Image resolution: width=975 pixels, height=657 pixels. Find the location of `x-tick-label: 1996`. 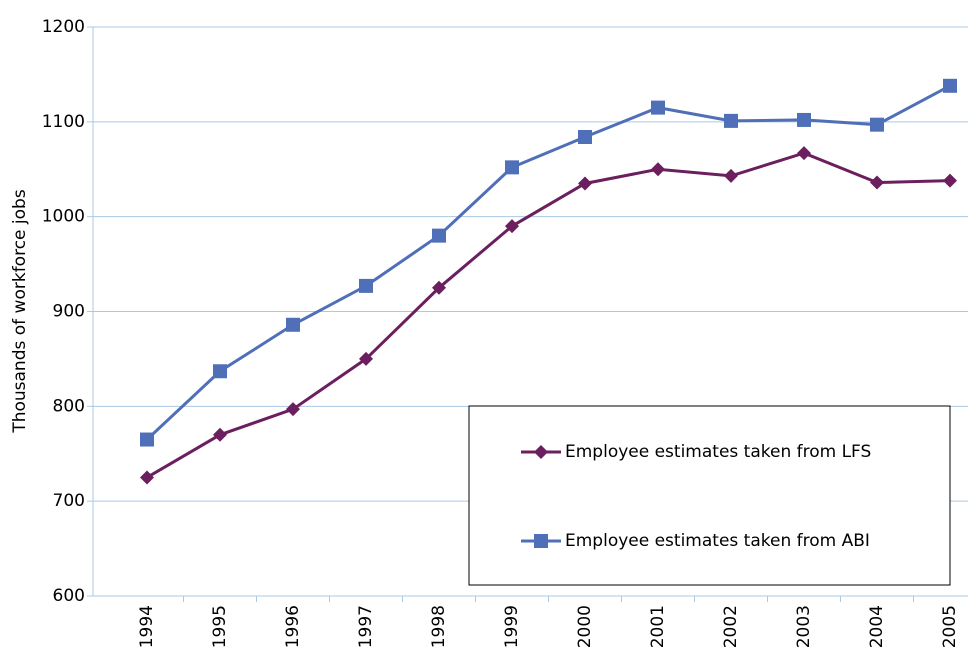

x-tick-label: 1996 is located at coordinates (293, 626).